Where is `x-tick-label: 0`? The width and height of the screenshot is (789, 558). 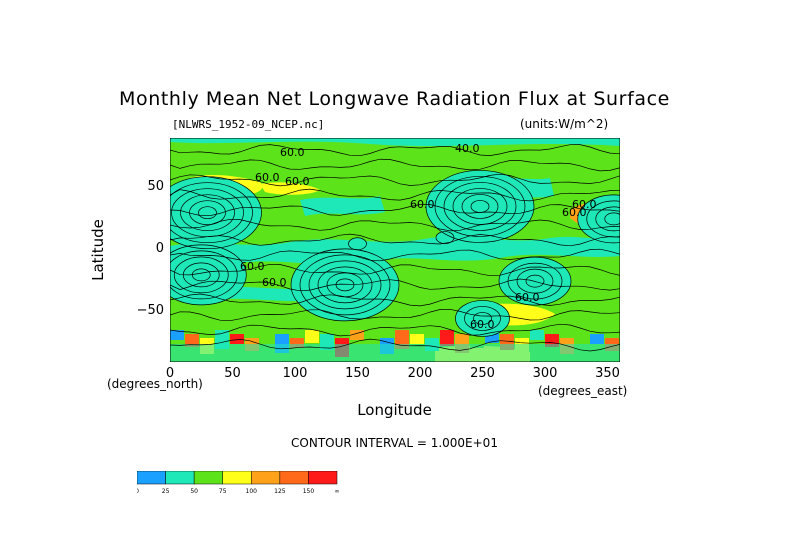 x-tick-label: 0 is located at coordinates (170, 373).